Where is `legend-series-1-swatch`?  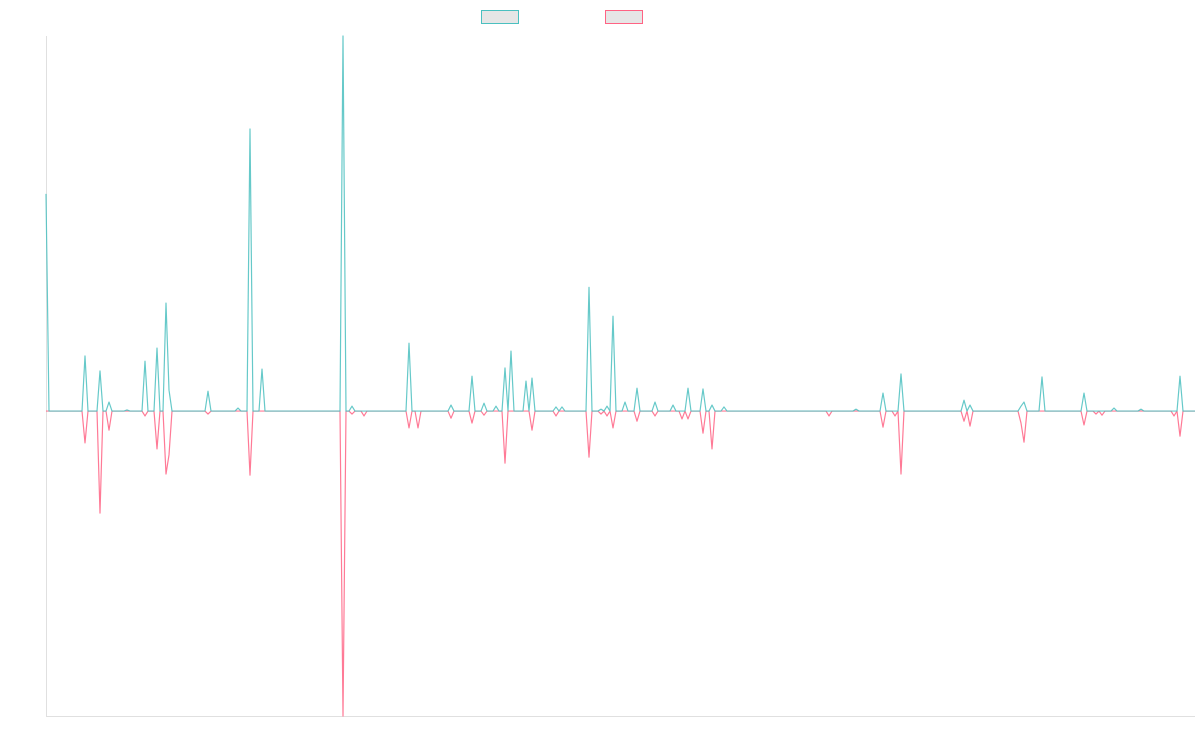 legend-series-1-swatch is located at coordinates (500, 17).